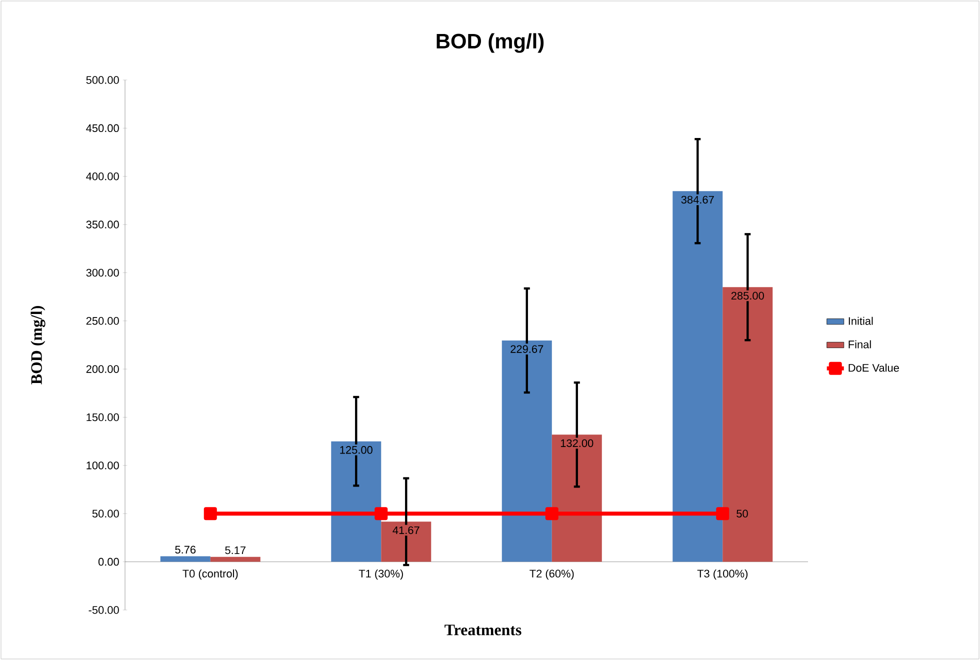 Image resolution: width=980 pixels, height=660 pixels. Describe the element at coordinates (102, 272) in the screenshot. I see `y-tick-label: 300.00` at that location.